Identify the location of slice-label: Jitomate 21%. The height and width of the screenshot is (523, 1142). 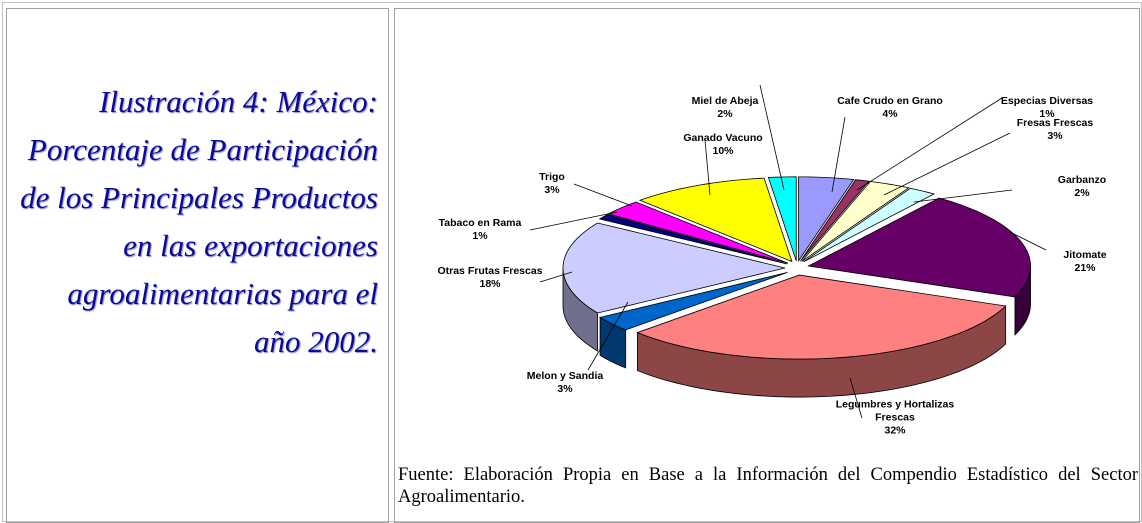
(1084, 262).